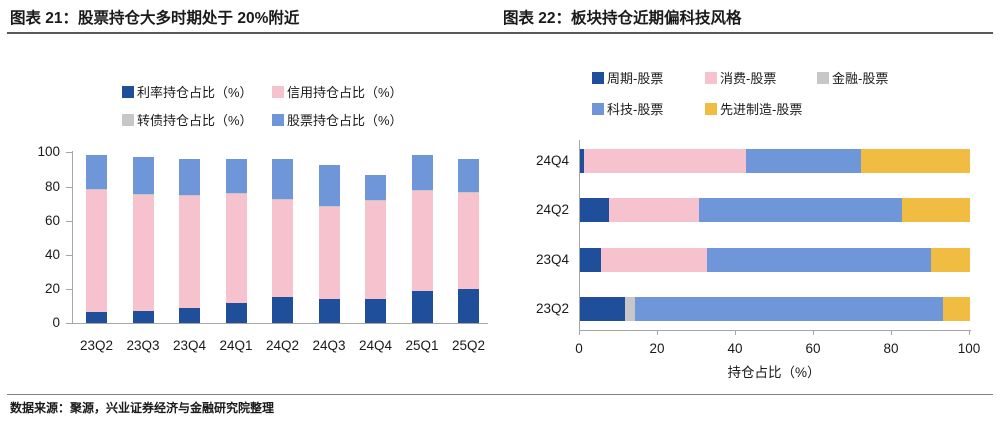  What do you see at coordinates (52, 186) in the screenshot?
I see `fig21-y-axis-tick-label: 80` at bounding box center [52, 186].